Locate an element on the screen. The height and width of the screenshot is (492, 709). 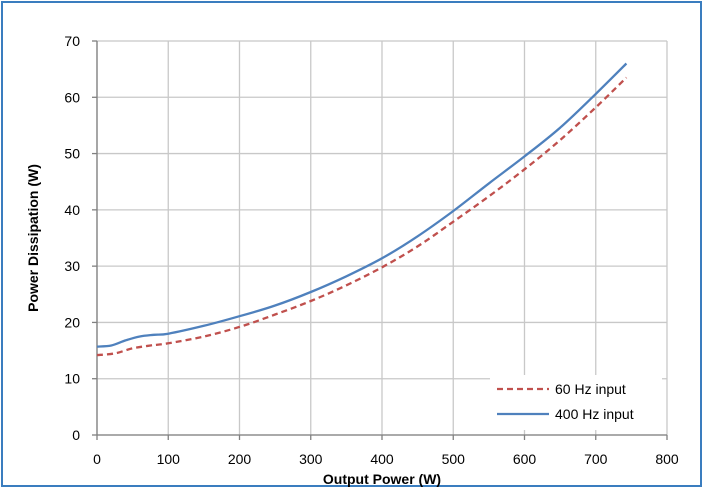
y-tick-label: 20 is located at coordinates (72, 322).